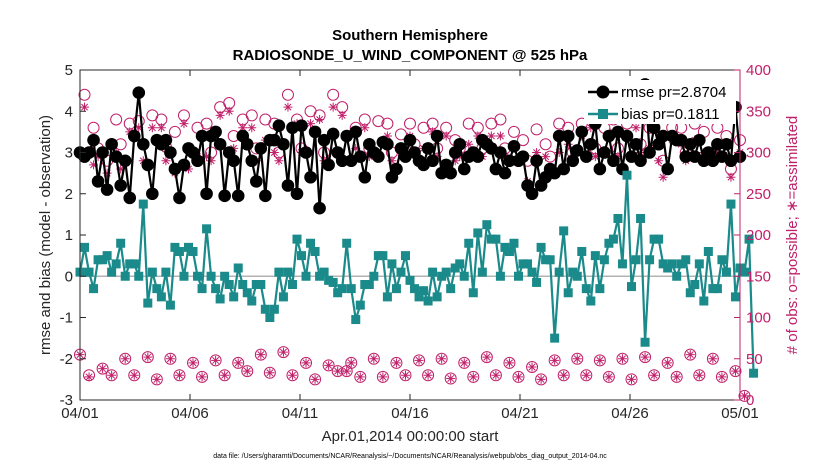 This screenshot has width=830, height=475. What do you see at coordinates (190, 413) in the screenshot?
I see `x-tick-label: 04/06` at bounding box center [190, 413].